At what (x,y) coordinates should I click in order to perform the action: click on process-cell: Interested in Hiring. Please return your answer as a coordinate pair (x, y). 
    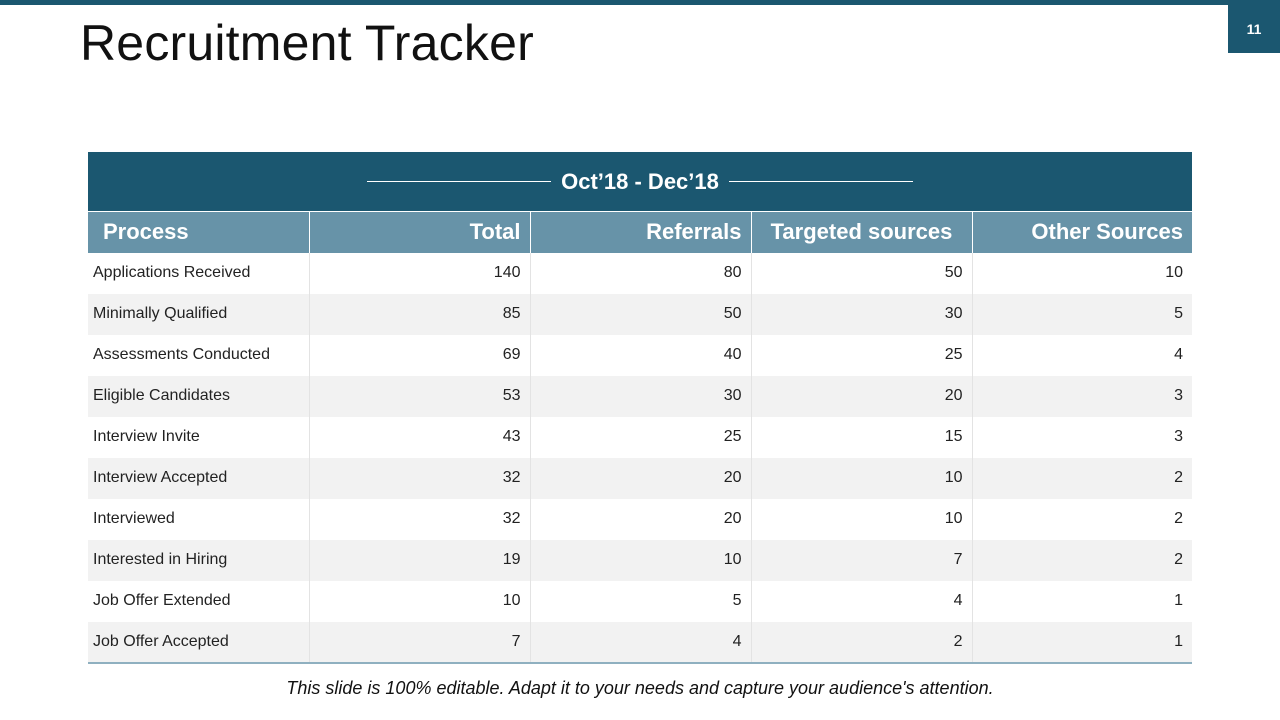
    Looking at the image, I should click on (198, 560).